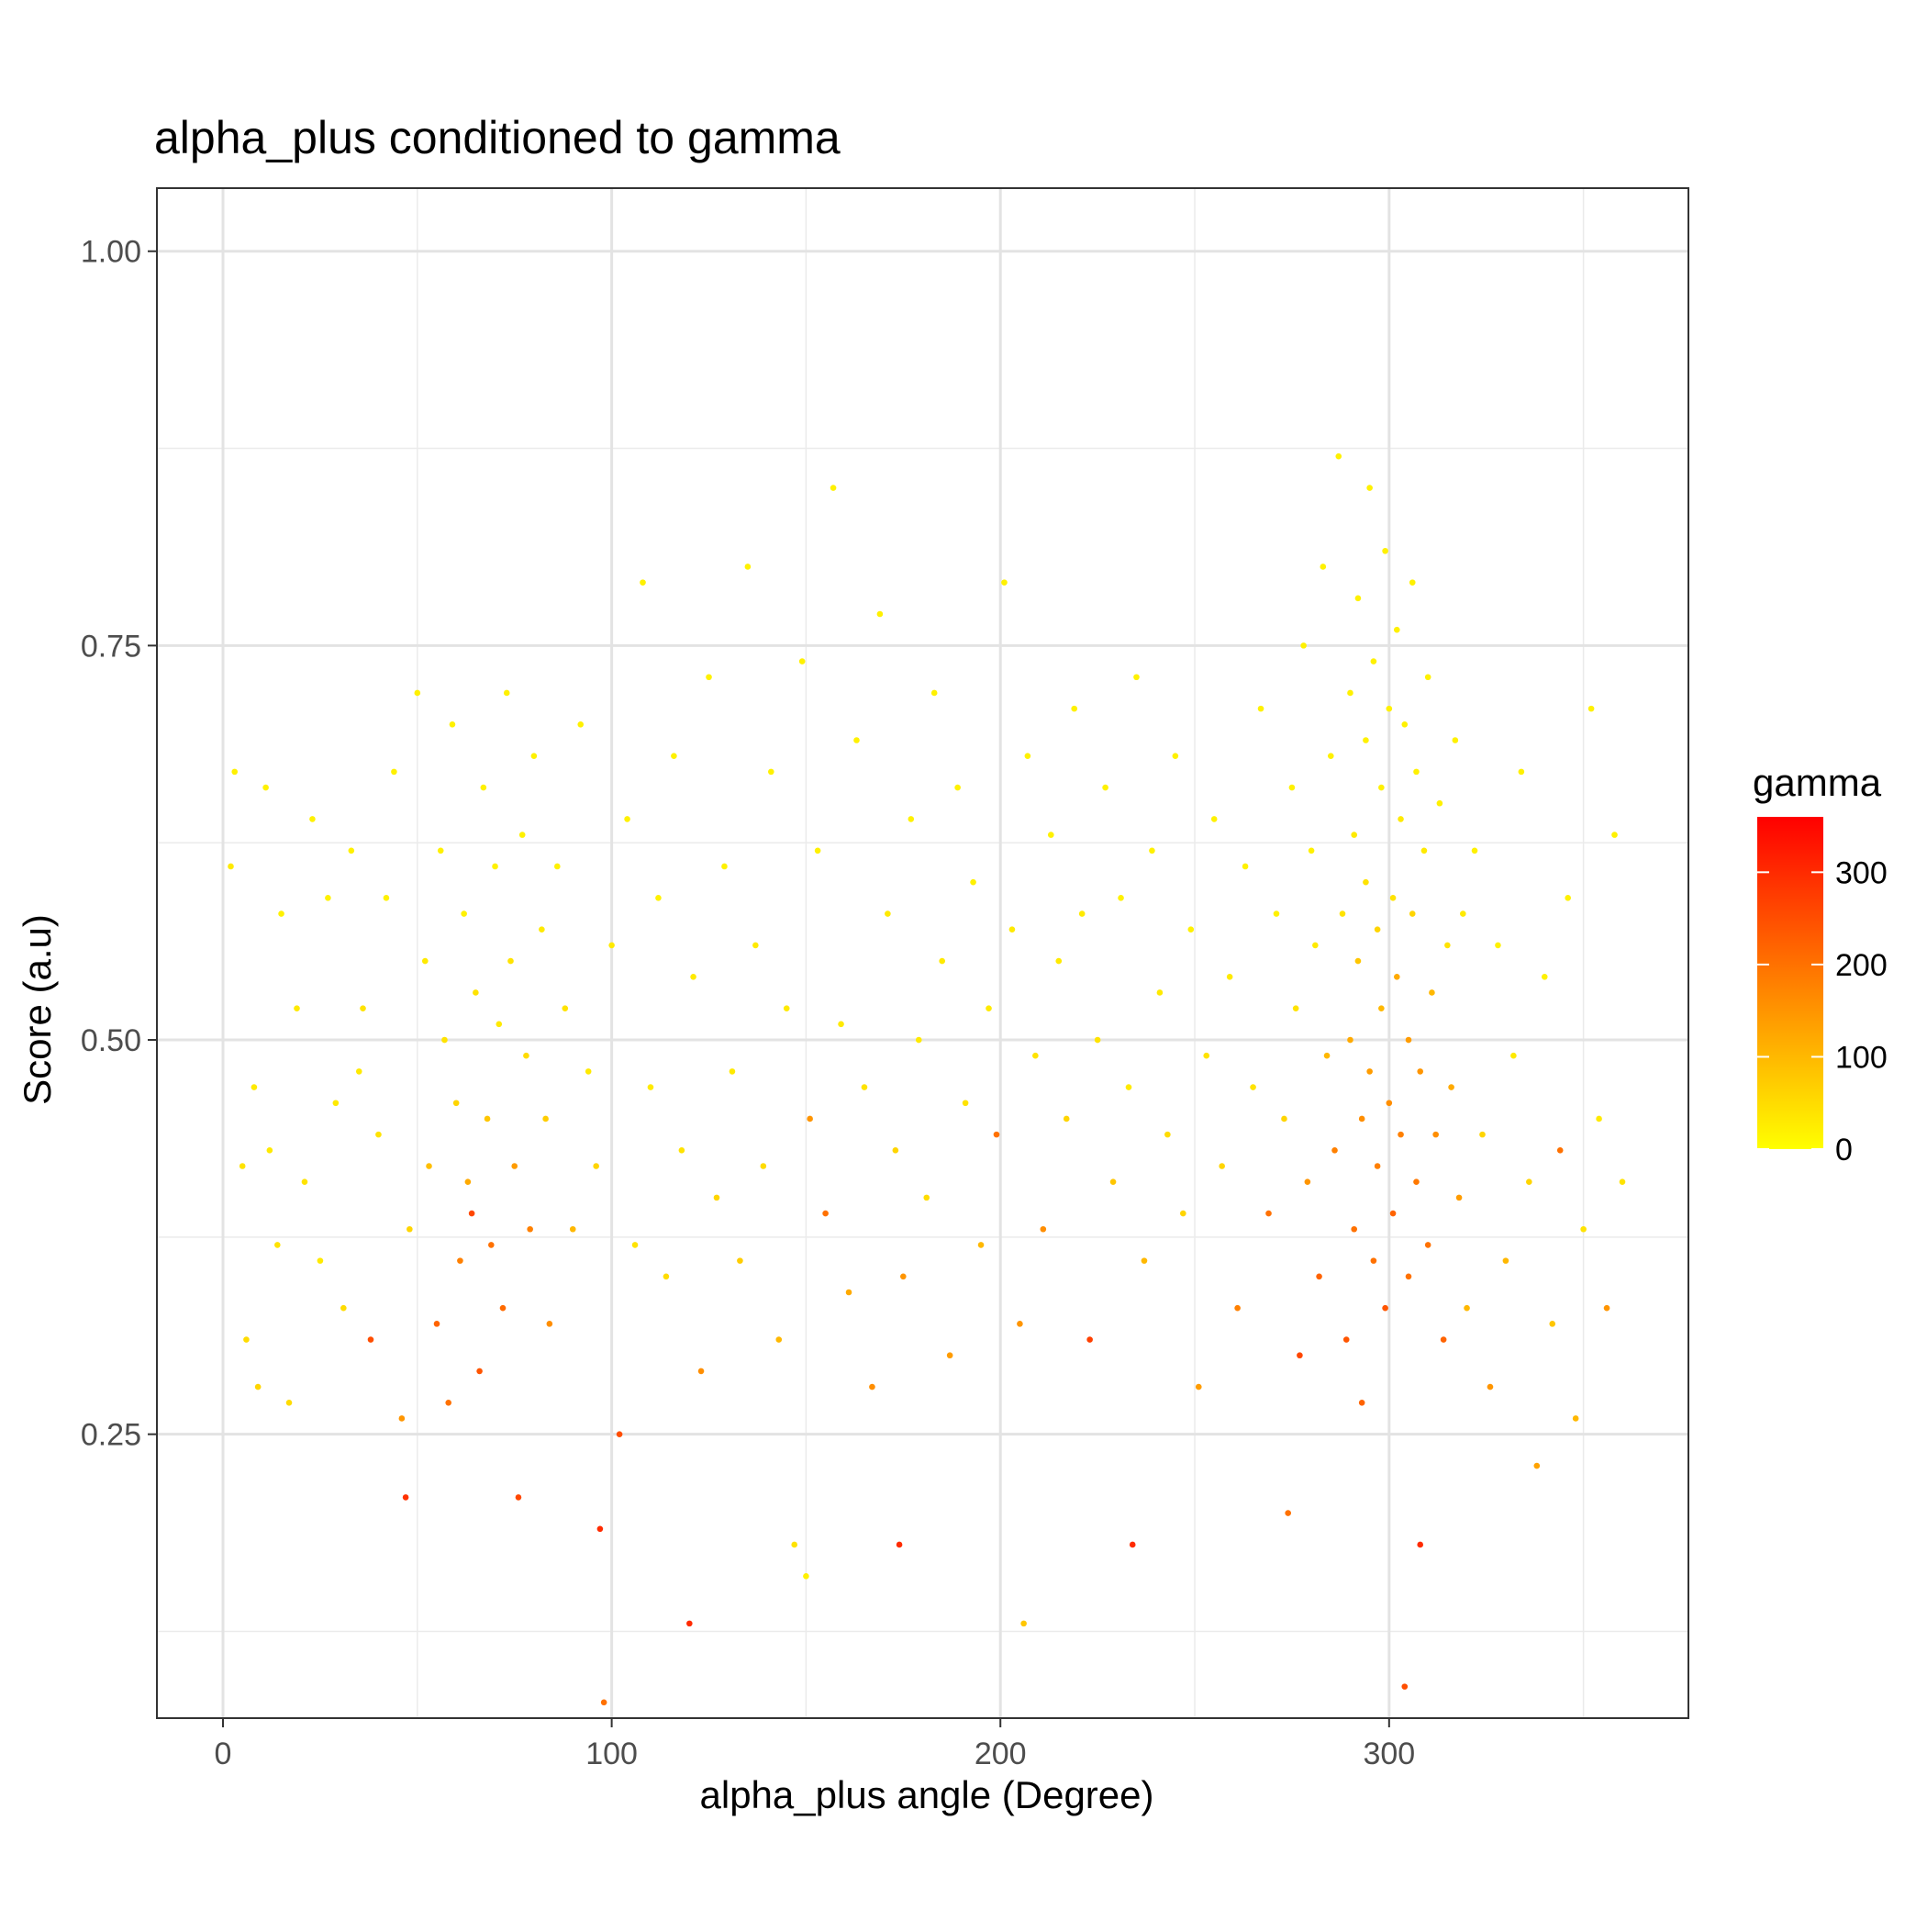  I want to click on x-tick-label: 0, so click(223, 1754).